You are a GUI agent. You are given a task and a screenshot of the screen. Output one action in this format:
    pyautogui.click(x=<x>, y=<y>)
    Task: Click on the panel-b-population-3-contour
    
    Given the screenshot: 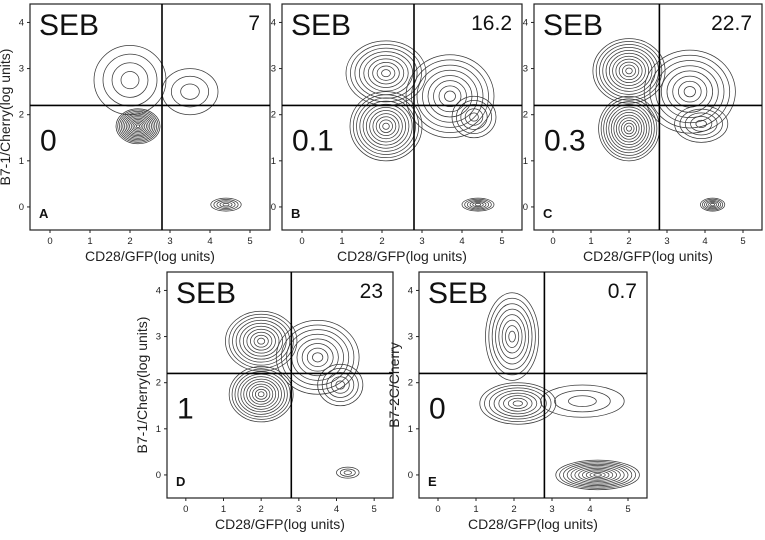 What is the action you would take?
    pyautogui.click(x=450, y=96)
    